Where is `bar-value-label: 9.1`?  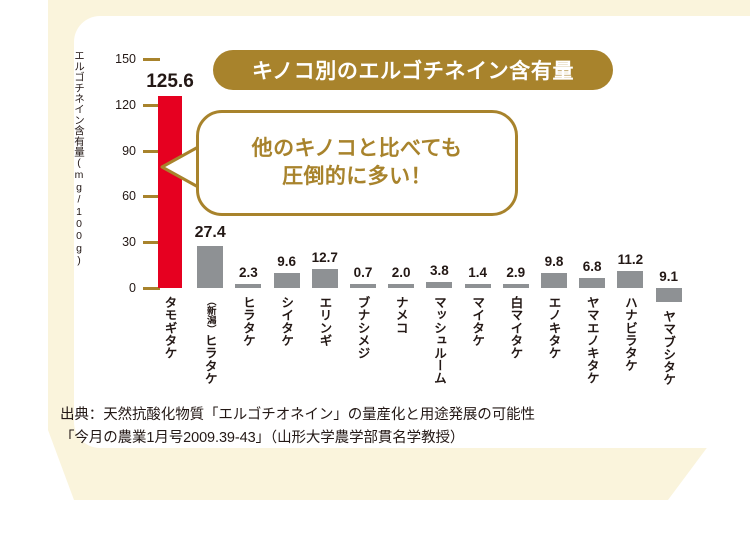 bar-value-label: 9.1 is located at coordinates (668, 277).